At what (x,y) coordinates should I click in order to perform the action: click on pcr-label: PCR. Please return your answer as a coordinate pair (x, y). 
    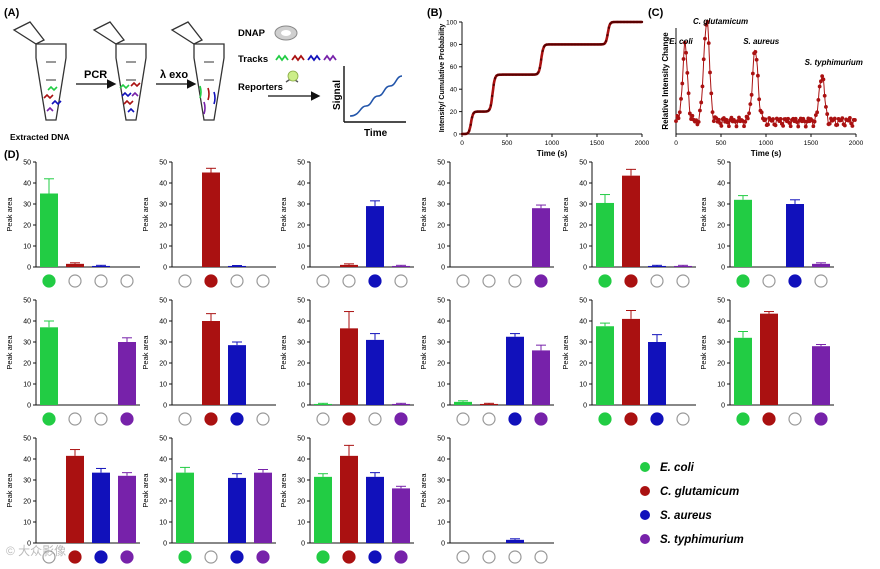
    Looking at the image, I should click on (95, 75).